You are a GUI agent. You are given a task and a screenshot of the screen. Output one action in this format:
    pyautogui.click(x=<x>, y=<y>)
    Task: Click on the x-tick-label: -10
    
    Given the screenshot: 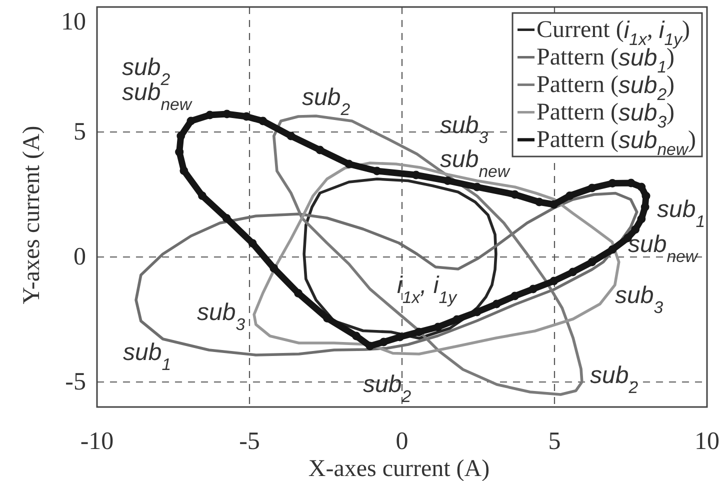 What is the action you would take?
    pyautogui.click(x=97, y=441)
    